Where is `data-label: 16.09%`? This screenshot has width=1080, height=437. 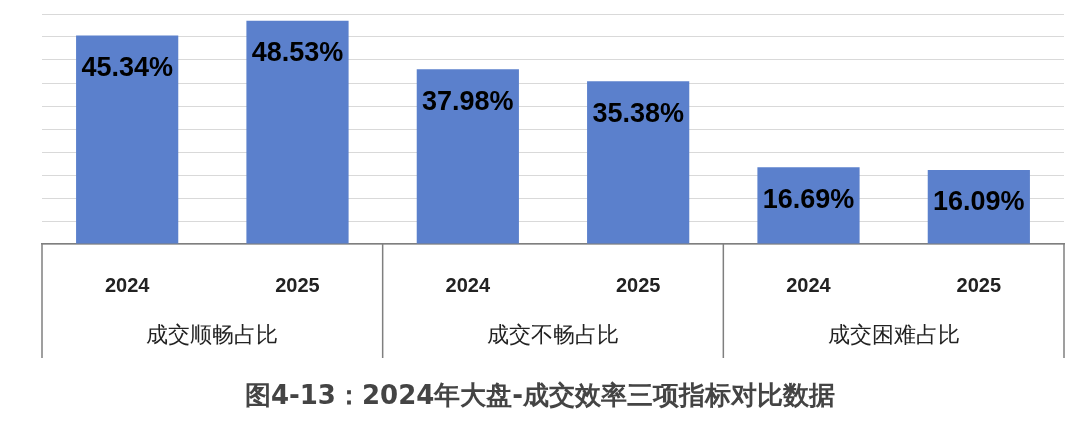 data-label: 16.09% is located at coordinates (979, 201).